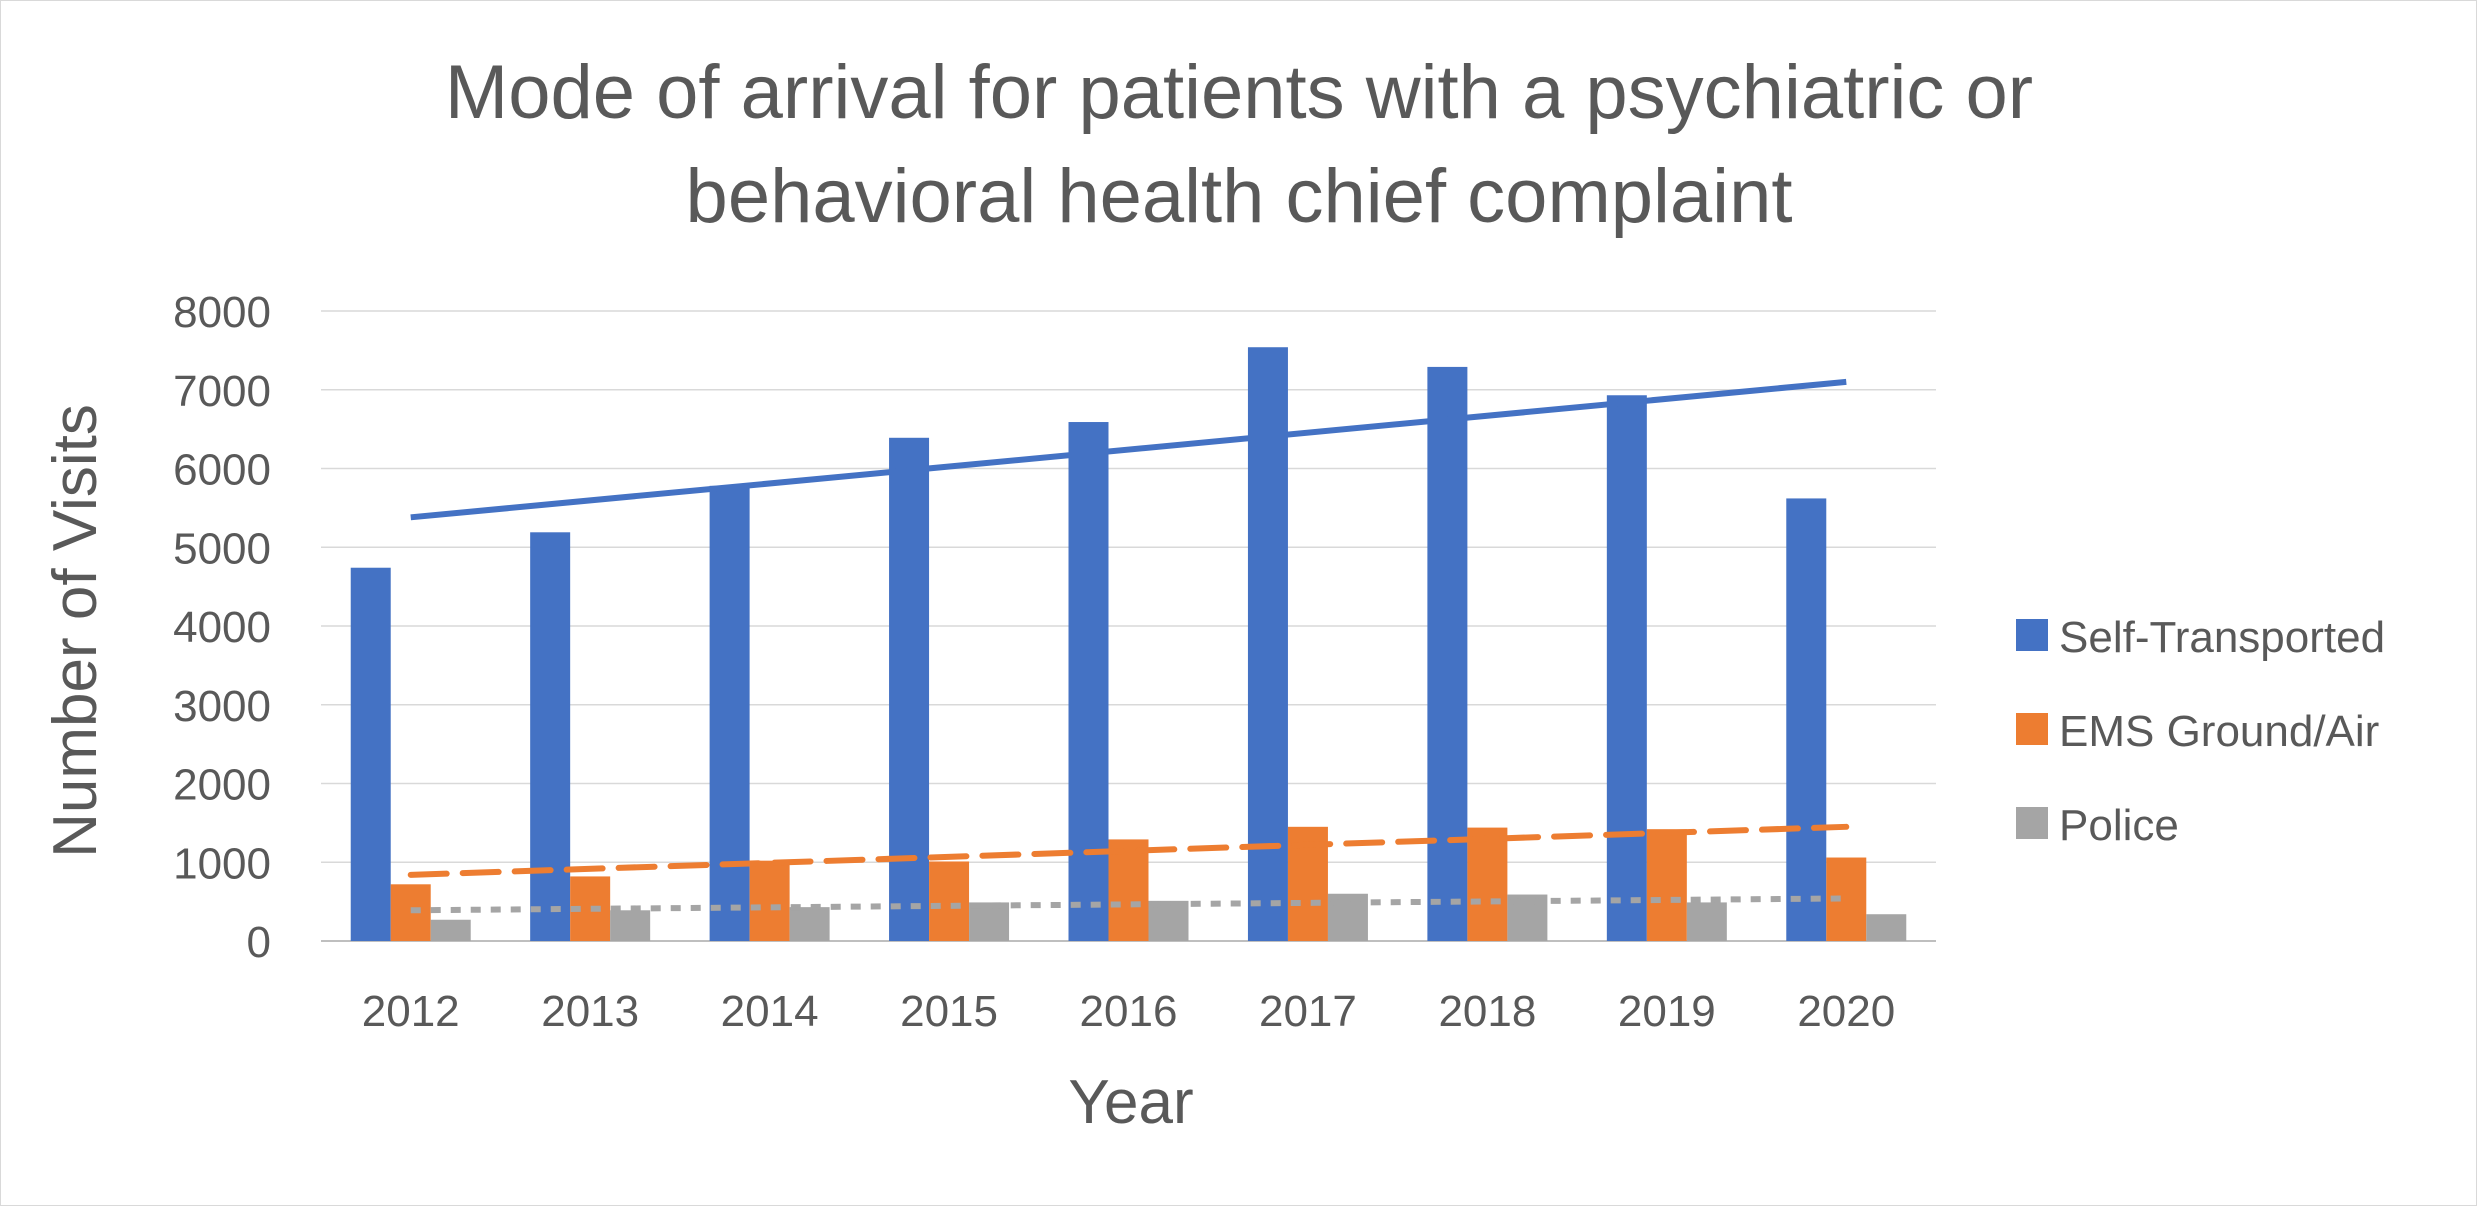 This screenshot has height=1206, width=2477. Describe the element at coordinates (1128, 890) in the screenshot. I see `bar-ems-ground-air-2016` at that location.